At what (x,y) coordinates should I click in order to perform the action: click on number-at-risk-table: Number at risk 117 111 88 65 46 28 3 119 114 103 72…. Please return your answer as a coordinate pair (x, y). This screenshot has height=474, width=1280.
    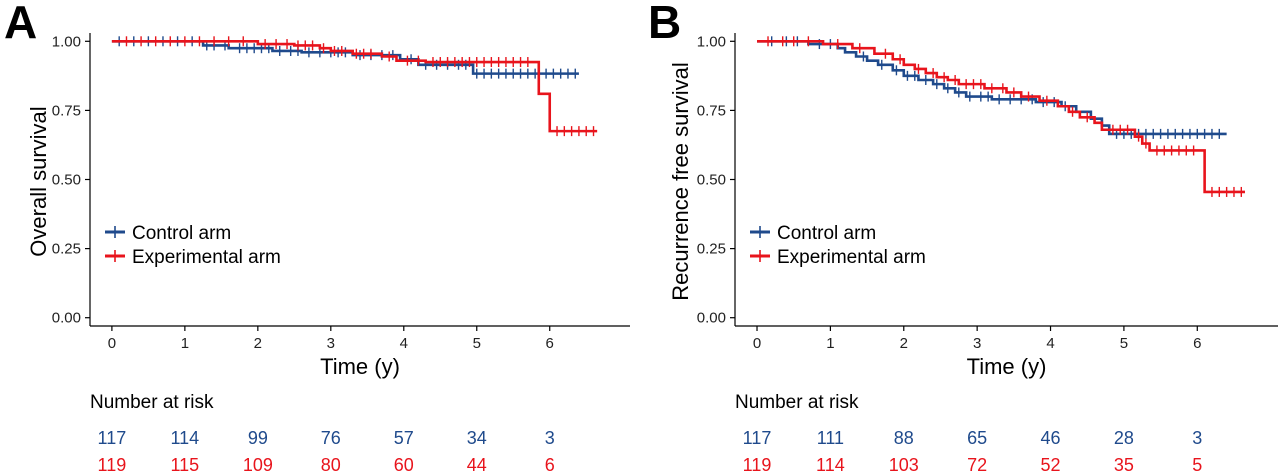
    Looking at the image, I should click on (968, 433).